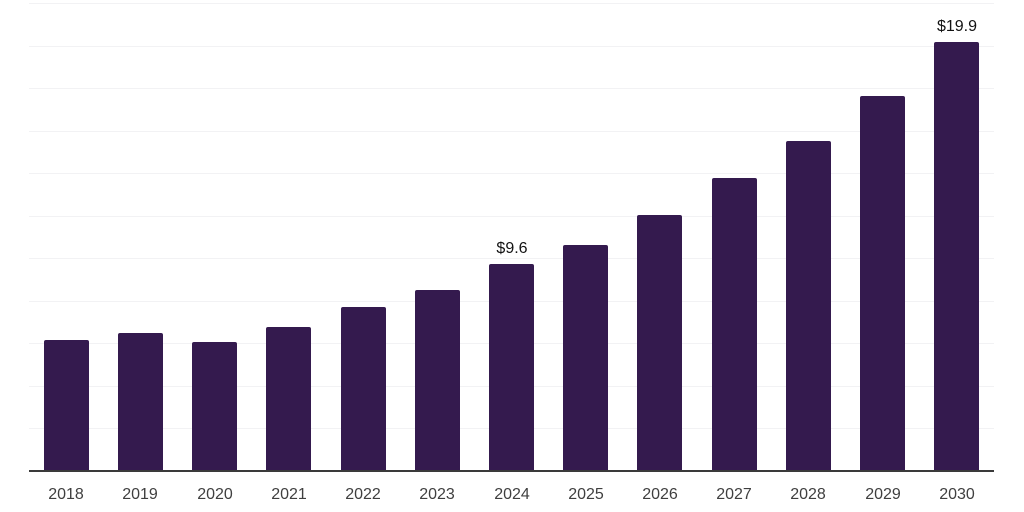  I want to click on x-tick-label-2021: 2021, so click(289, 494).